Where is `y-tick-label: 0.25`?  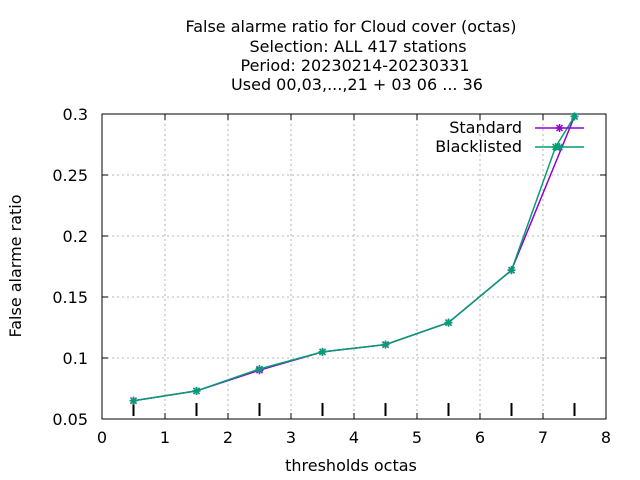
y-tick-label: 0.25 is located at coordinates (70, 175).